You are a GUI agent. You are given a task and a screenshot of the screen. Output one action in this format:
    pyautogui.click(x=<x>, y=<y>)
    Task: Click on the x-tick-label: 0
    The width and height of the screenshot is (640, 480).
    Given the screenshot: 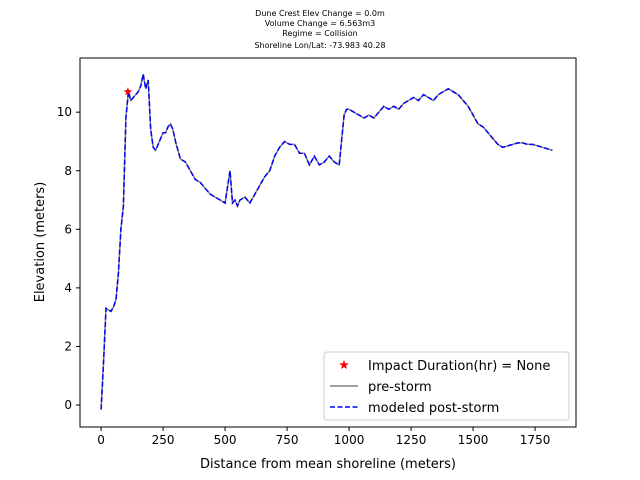 What is the action you would take?
    pyautogui.click(x=101, y=440)
    